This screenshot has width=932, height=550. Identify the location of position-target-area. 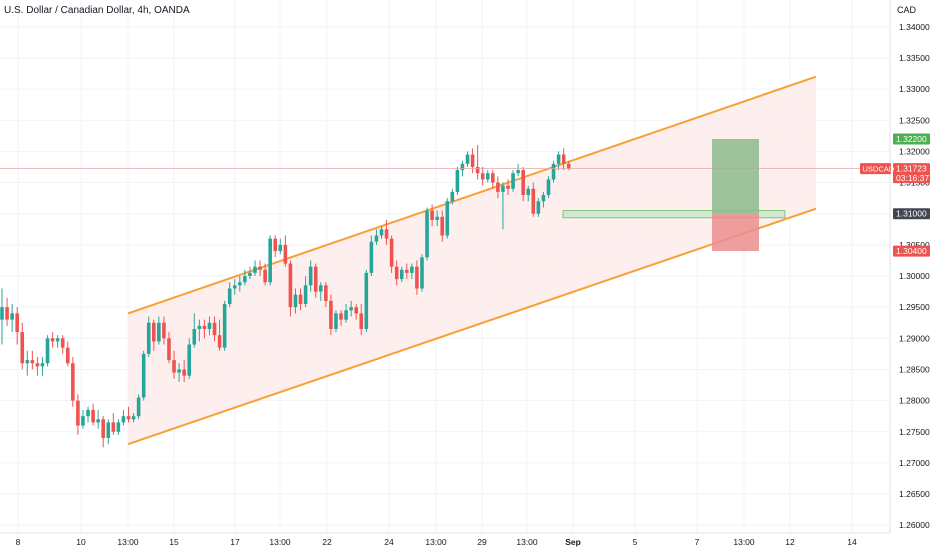
(735, 176).